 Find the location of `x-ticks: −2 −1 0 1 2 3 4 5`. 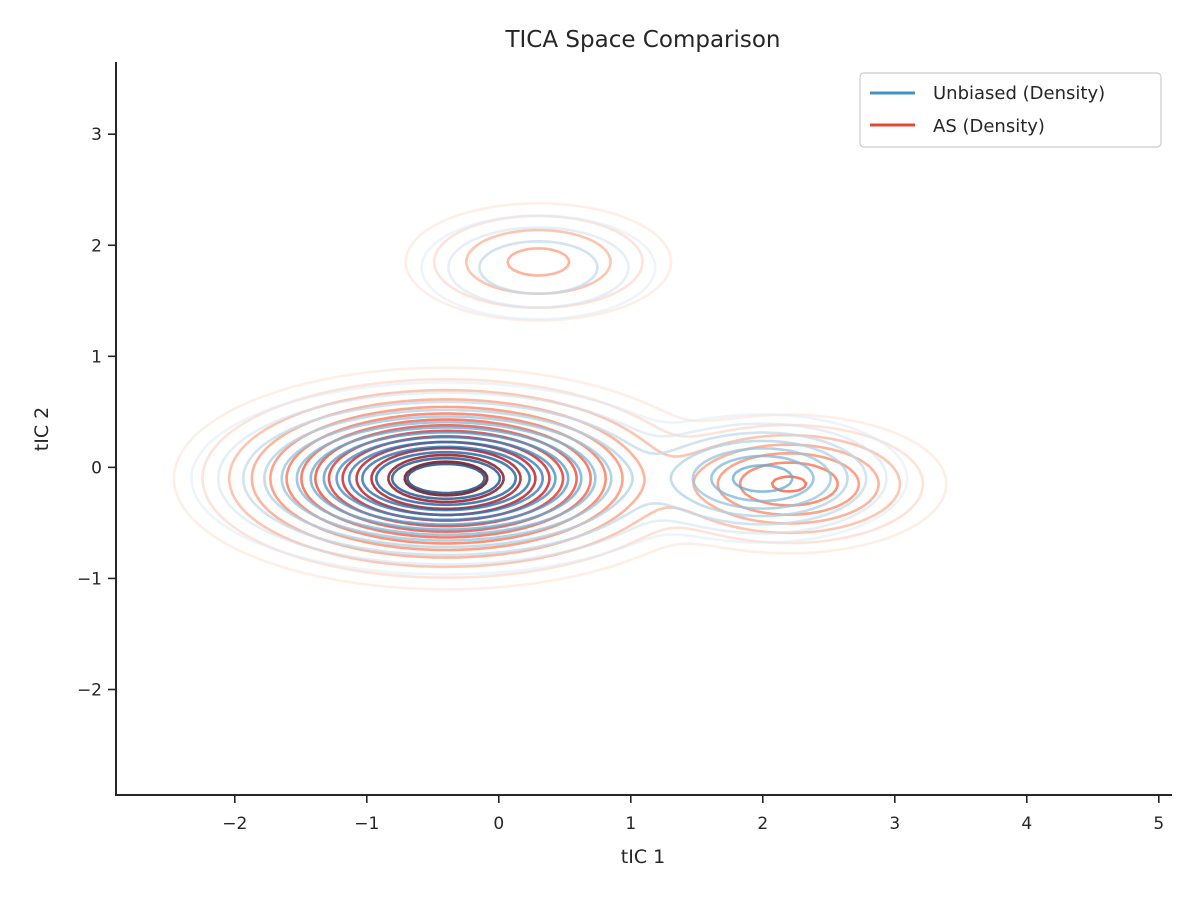

x-ticks: −2 −1 0 1 2 3 4 5 is located at coordinates (693, 814).